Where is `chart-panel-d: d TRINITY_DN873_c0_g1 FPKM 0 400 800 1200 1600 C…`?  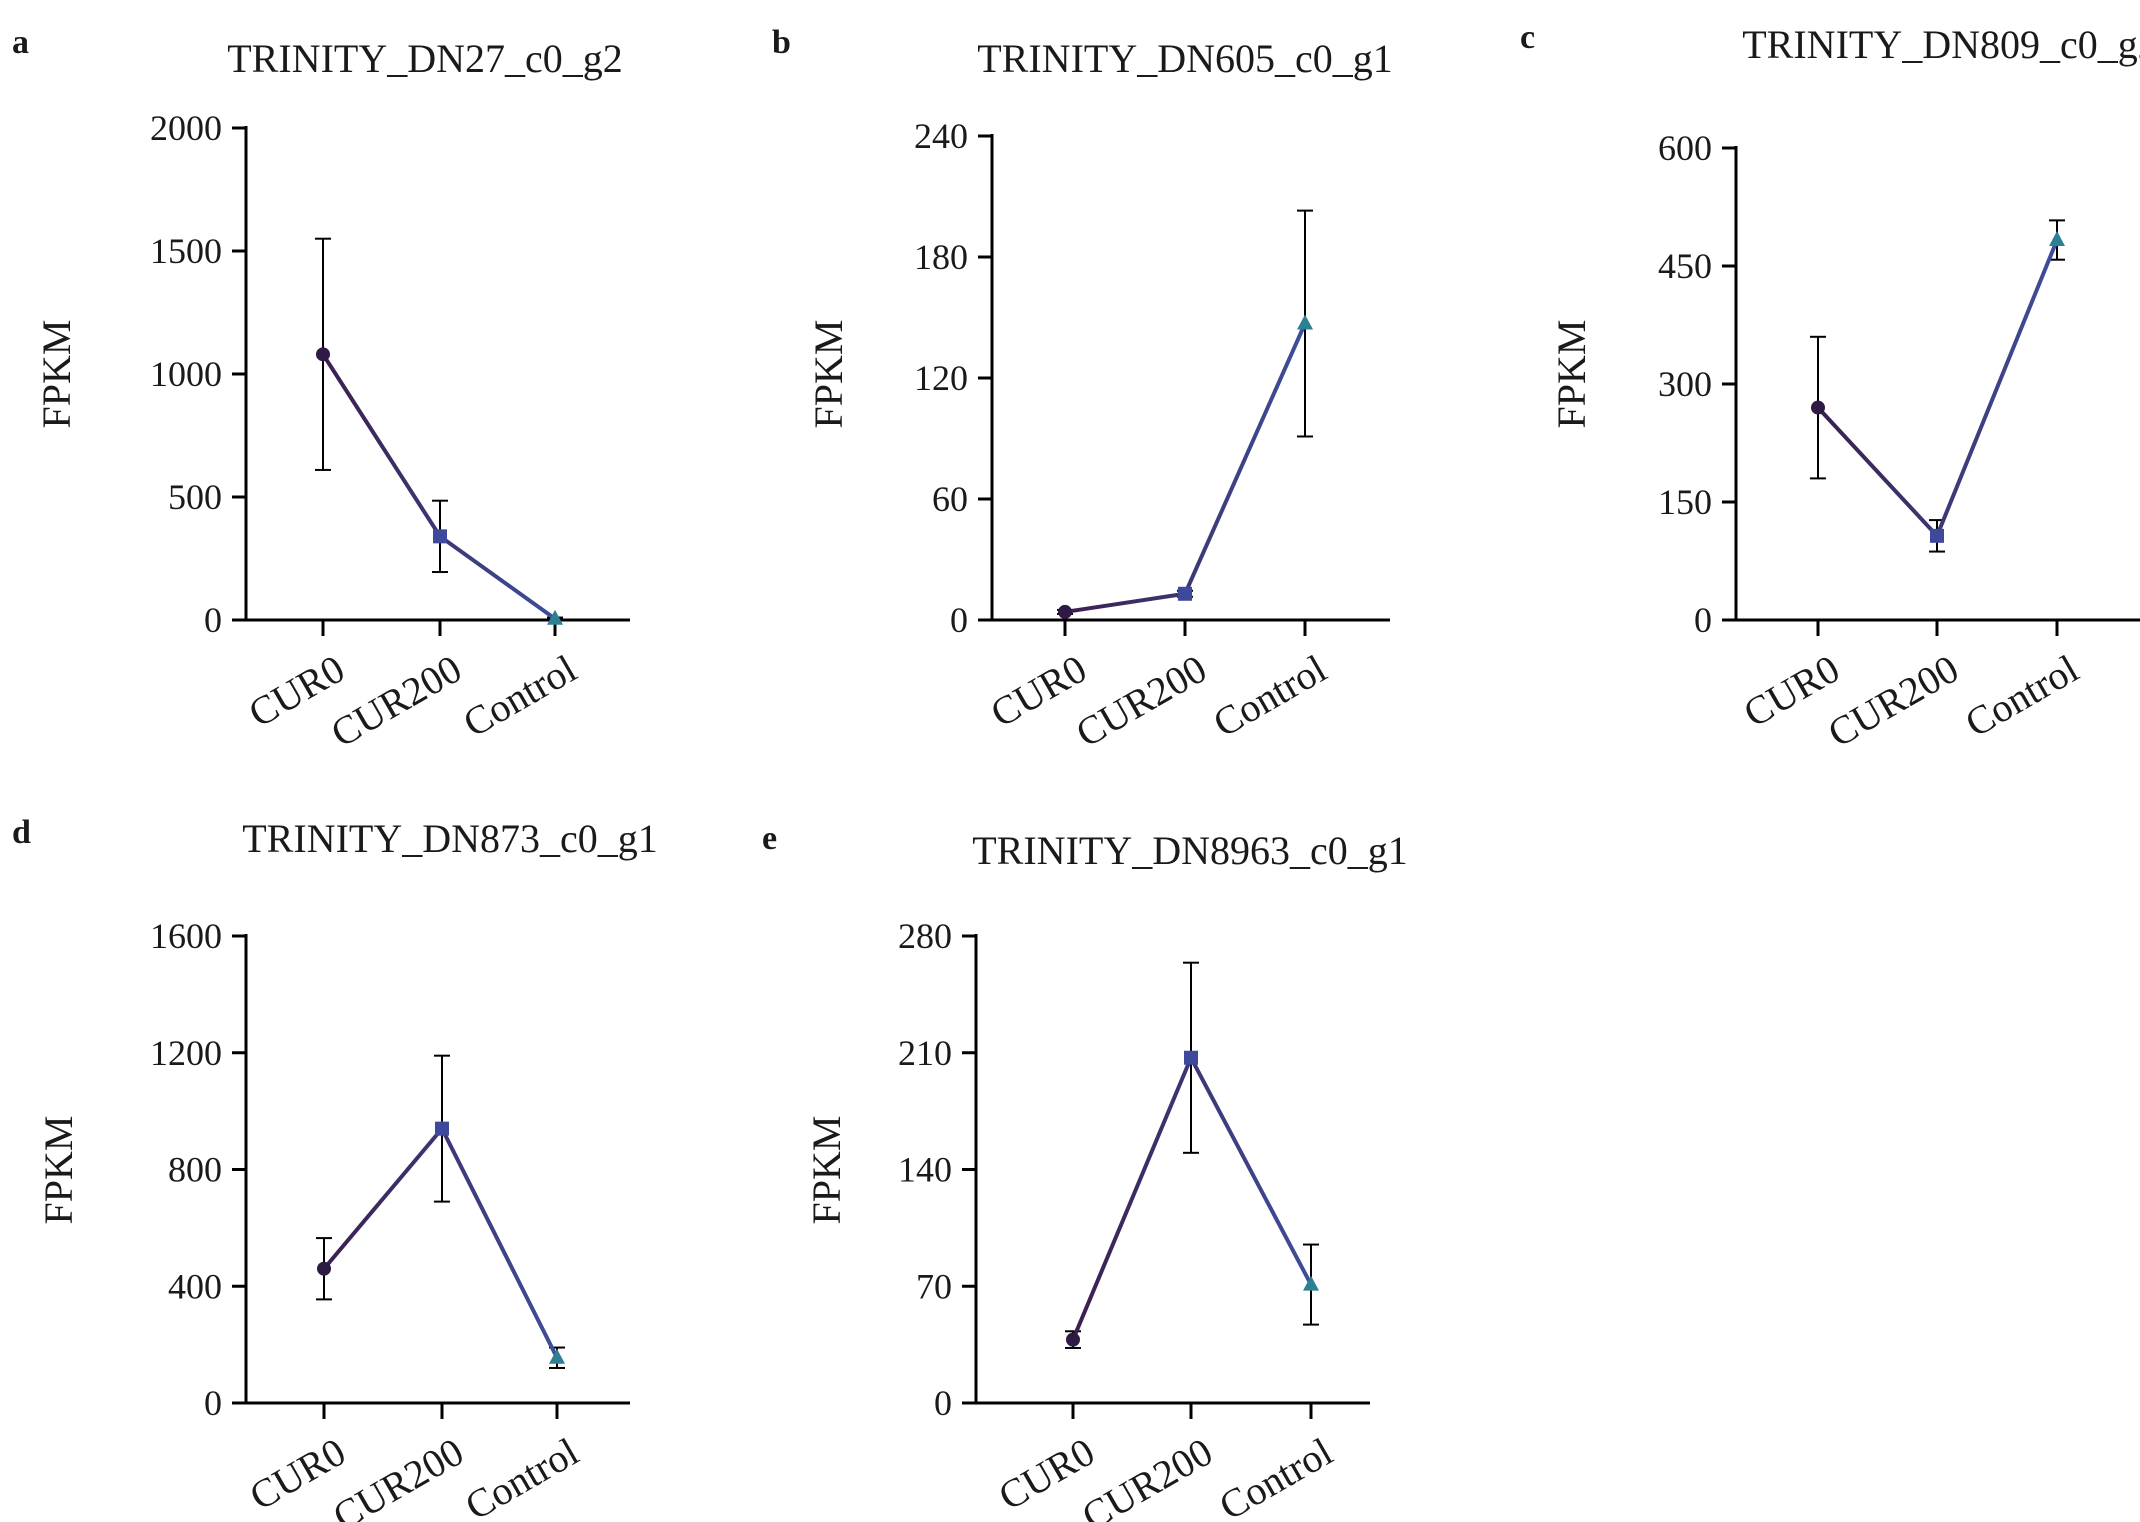
chart-panel-d: d TRINITY_DN873_c0_g1 FPKM 0 400 800 1200 1600 C… is located at coordinates (335, 1168).